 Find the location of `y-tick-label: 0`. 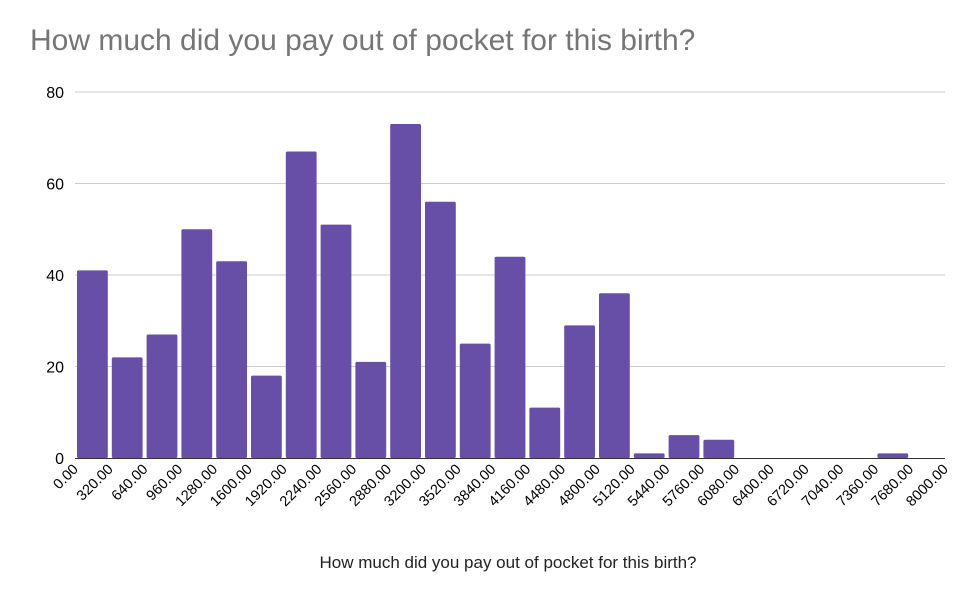

y-tick-label: 0 is located at coordinates (59, 459).